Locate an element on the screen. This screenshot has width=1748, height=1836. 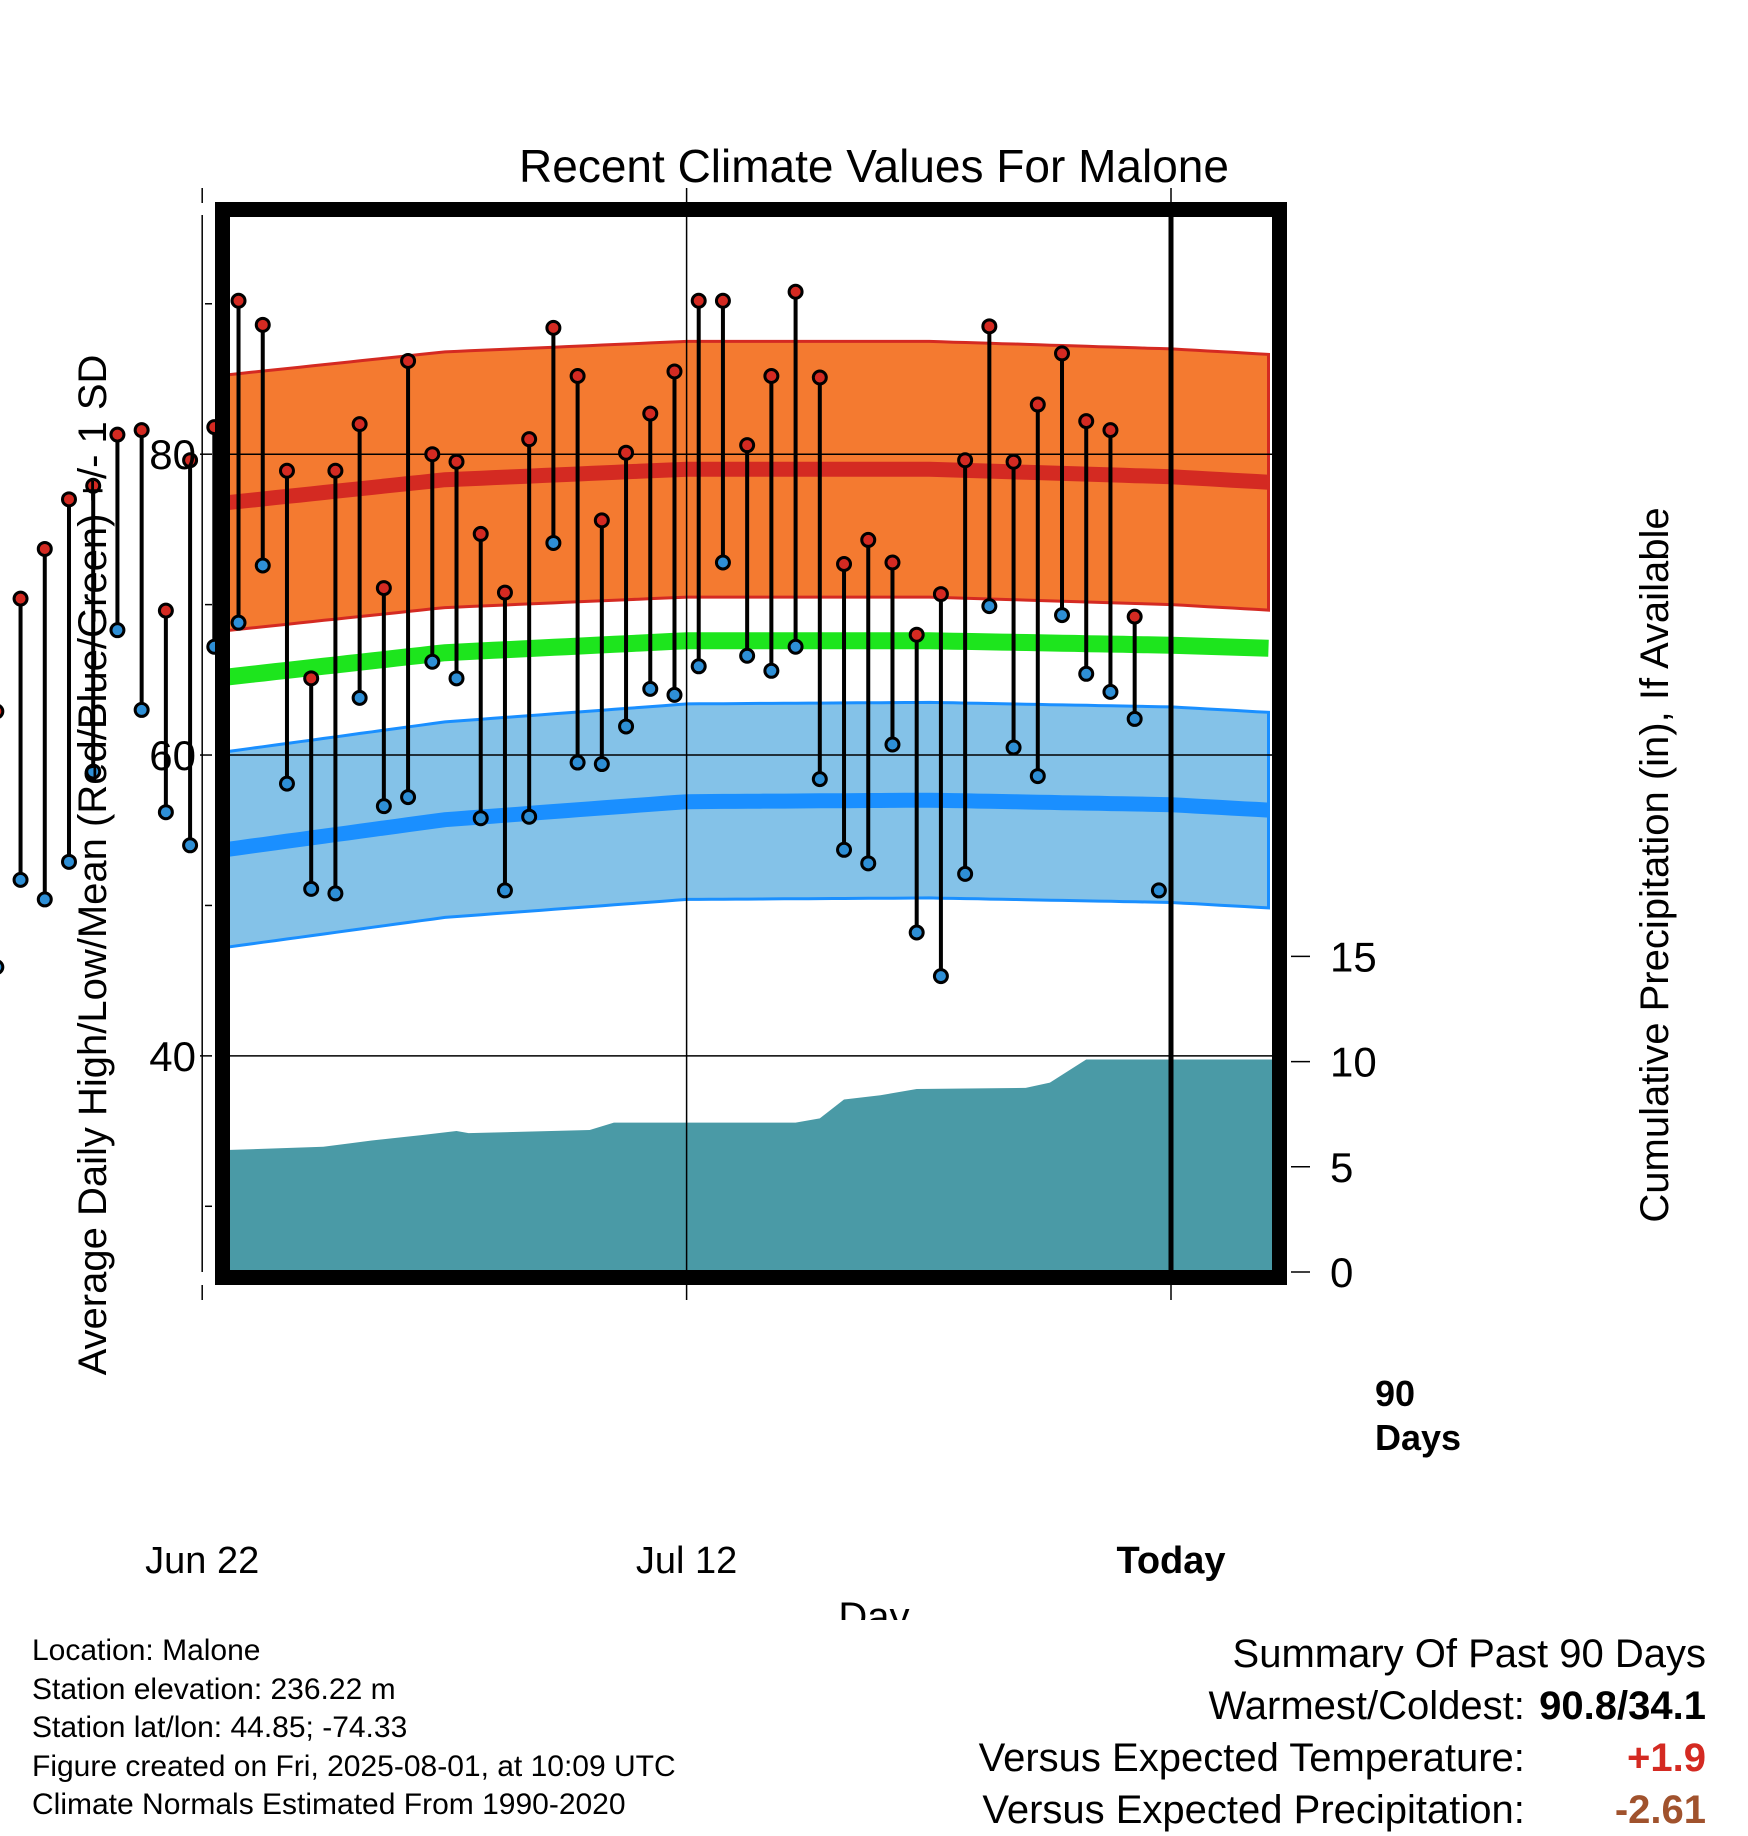
warm-cold-value: 90.8/34.1 is located at coordinates (1622, 1706).